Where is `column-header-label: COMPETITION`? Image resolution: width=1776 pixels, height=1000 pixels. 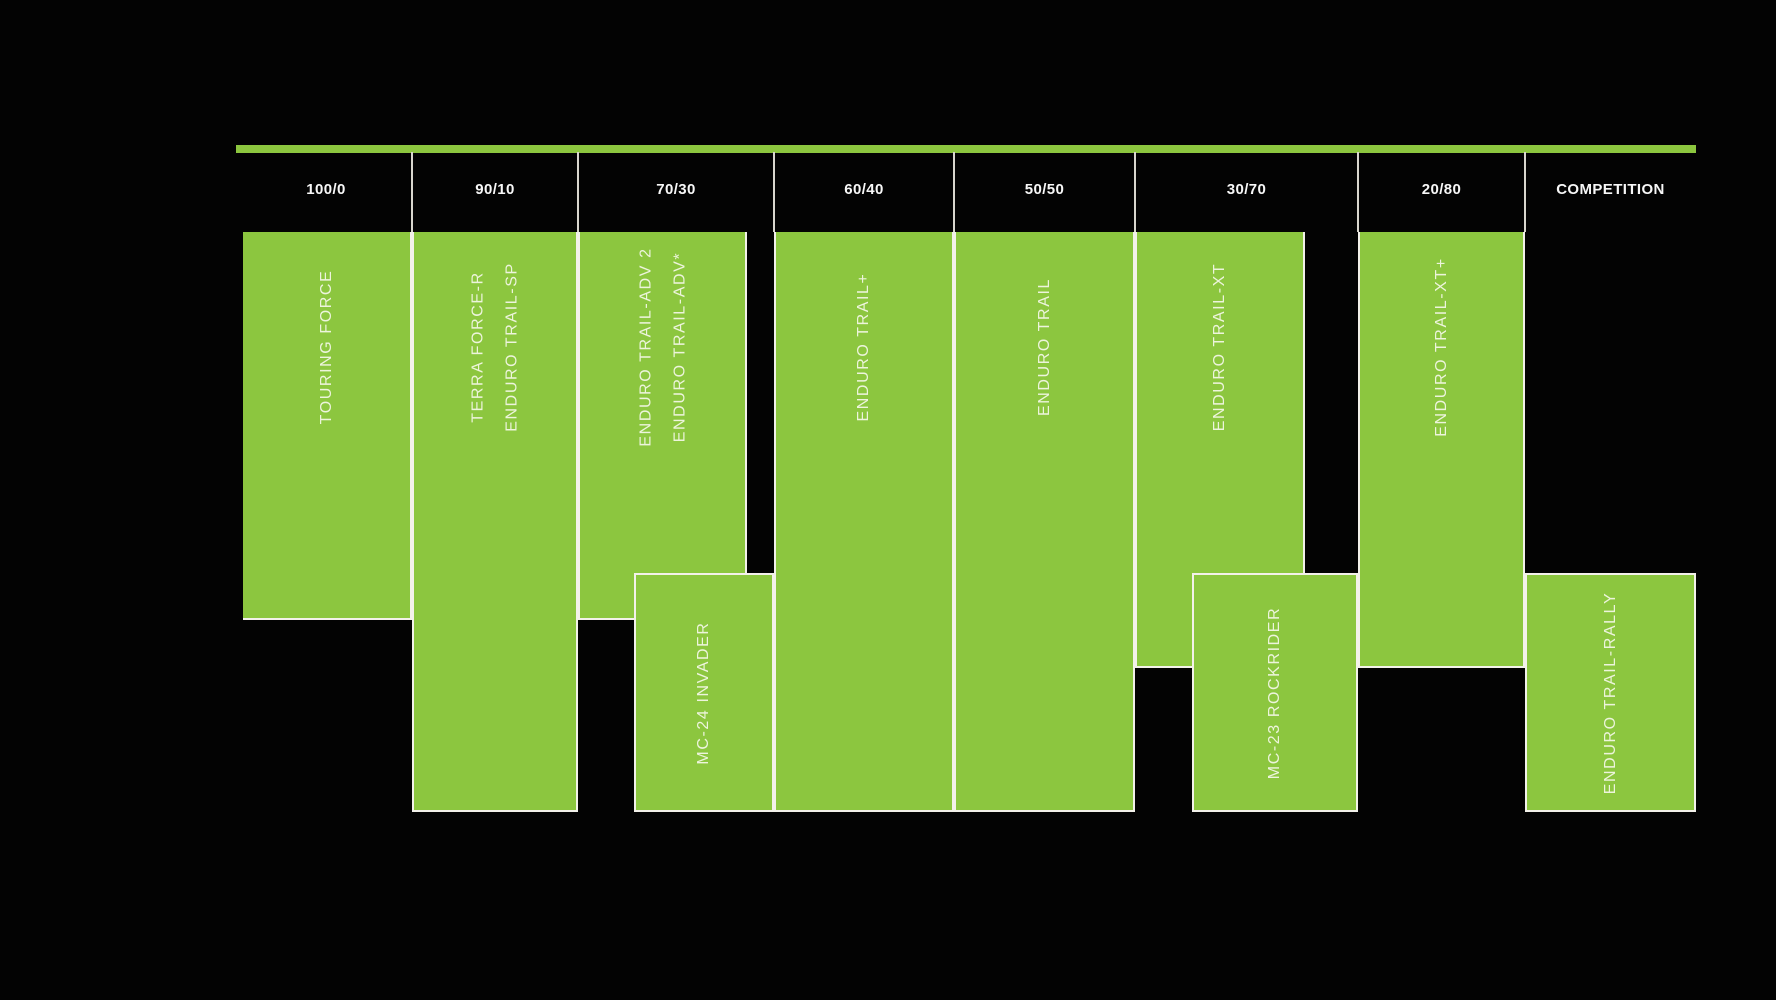 column-header-label: COMPETITION is located at coordinates (1610, 189).